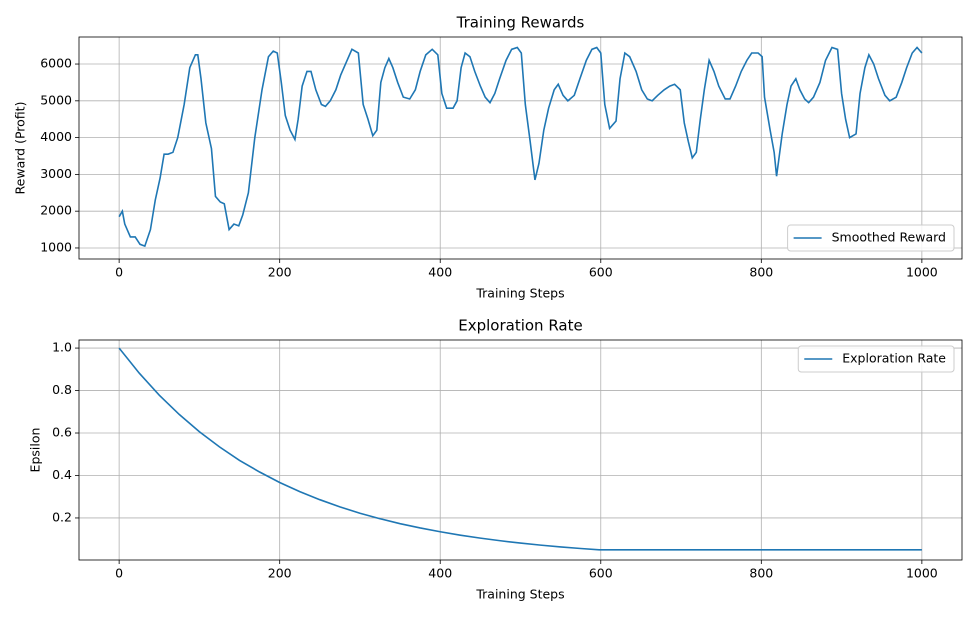 Image resolution: width=976 pixels, height=618 pixels. I want to click on legend-label: Smoothed Reward, so click(889, 237).